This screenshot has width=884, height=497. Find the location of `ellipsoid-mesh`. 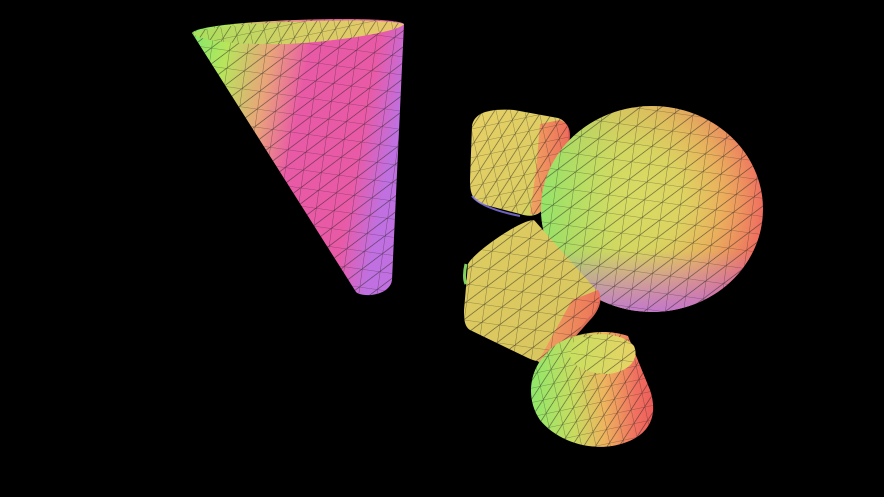

ellipsoid-mesh is located at coordinates (652, 209).